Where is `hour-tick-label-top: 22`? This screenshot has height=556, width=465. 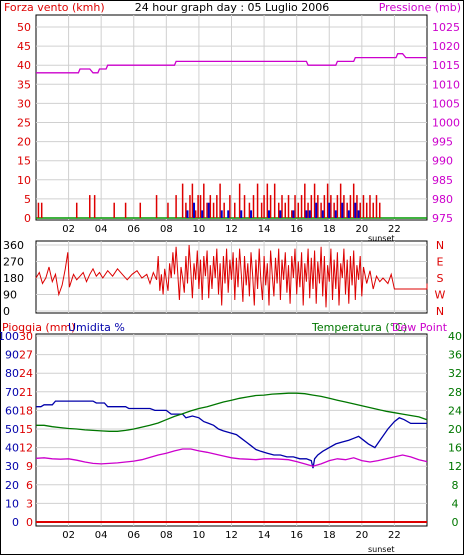
hour-tick-label-top: 22 is located at coordinates (394, 229).